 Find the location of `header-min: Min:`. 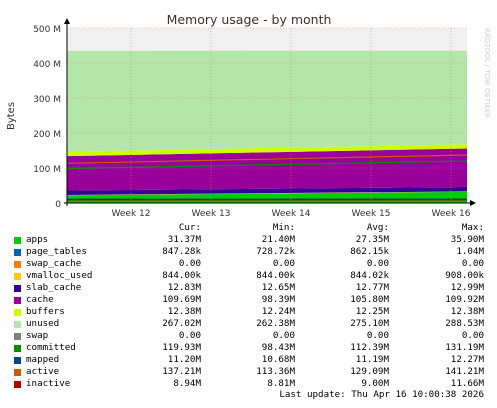

header-min: Min: is located at coordinates (283, 227).